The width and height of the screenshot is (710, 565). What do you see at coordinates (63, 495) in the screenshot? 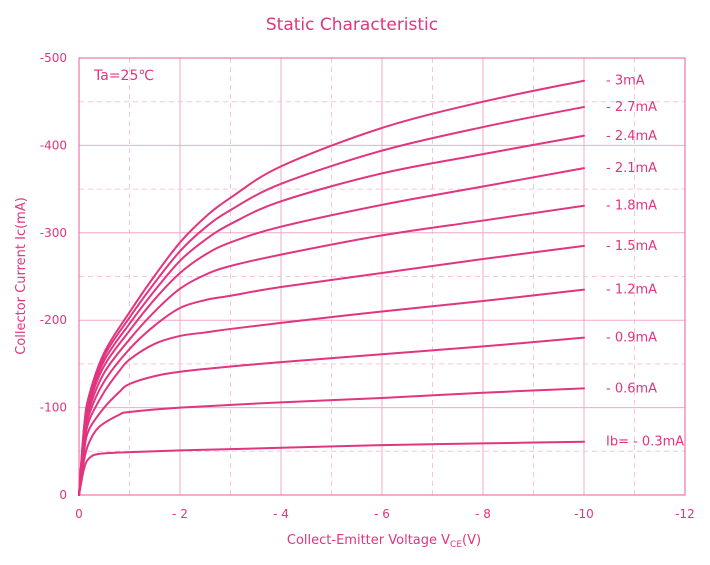
I see `y-tick-label: 0` at bounding box center [63, 495].